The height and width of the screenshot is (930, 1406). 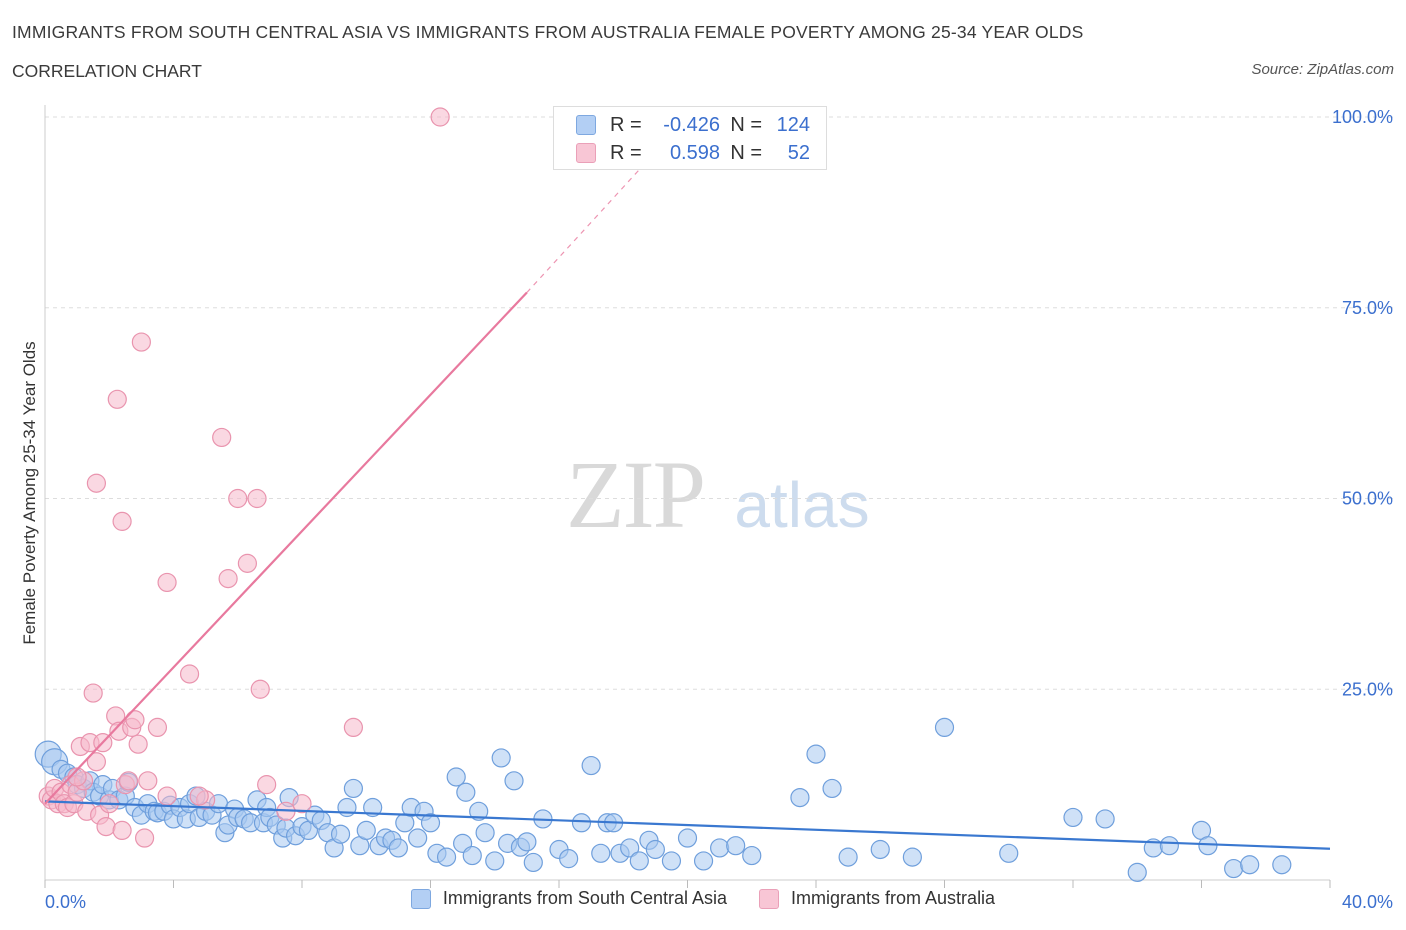 What do you see at coordinates (877, 898) in the screenshot?
I see `legend-item-australia: Immigrants from Australia` at bounding box center [877, 898].